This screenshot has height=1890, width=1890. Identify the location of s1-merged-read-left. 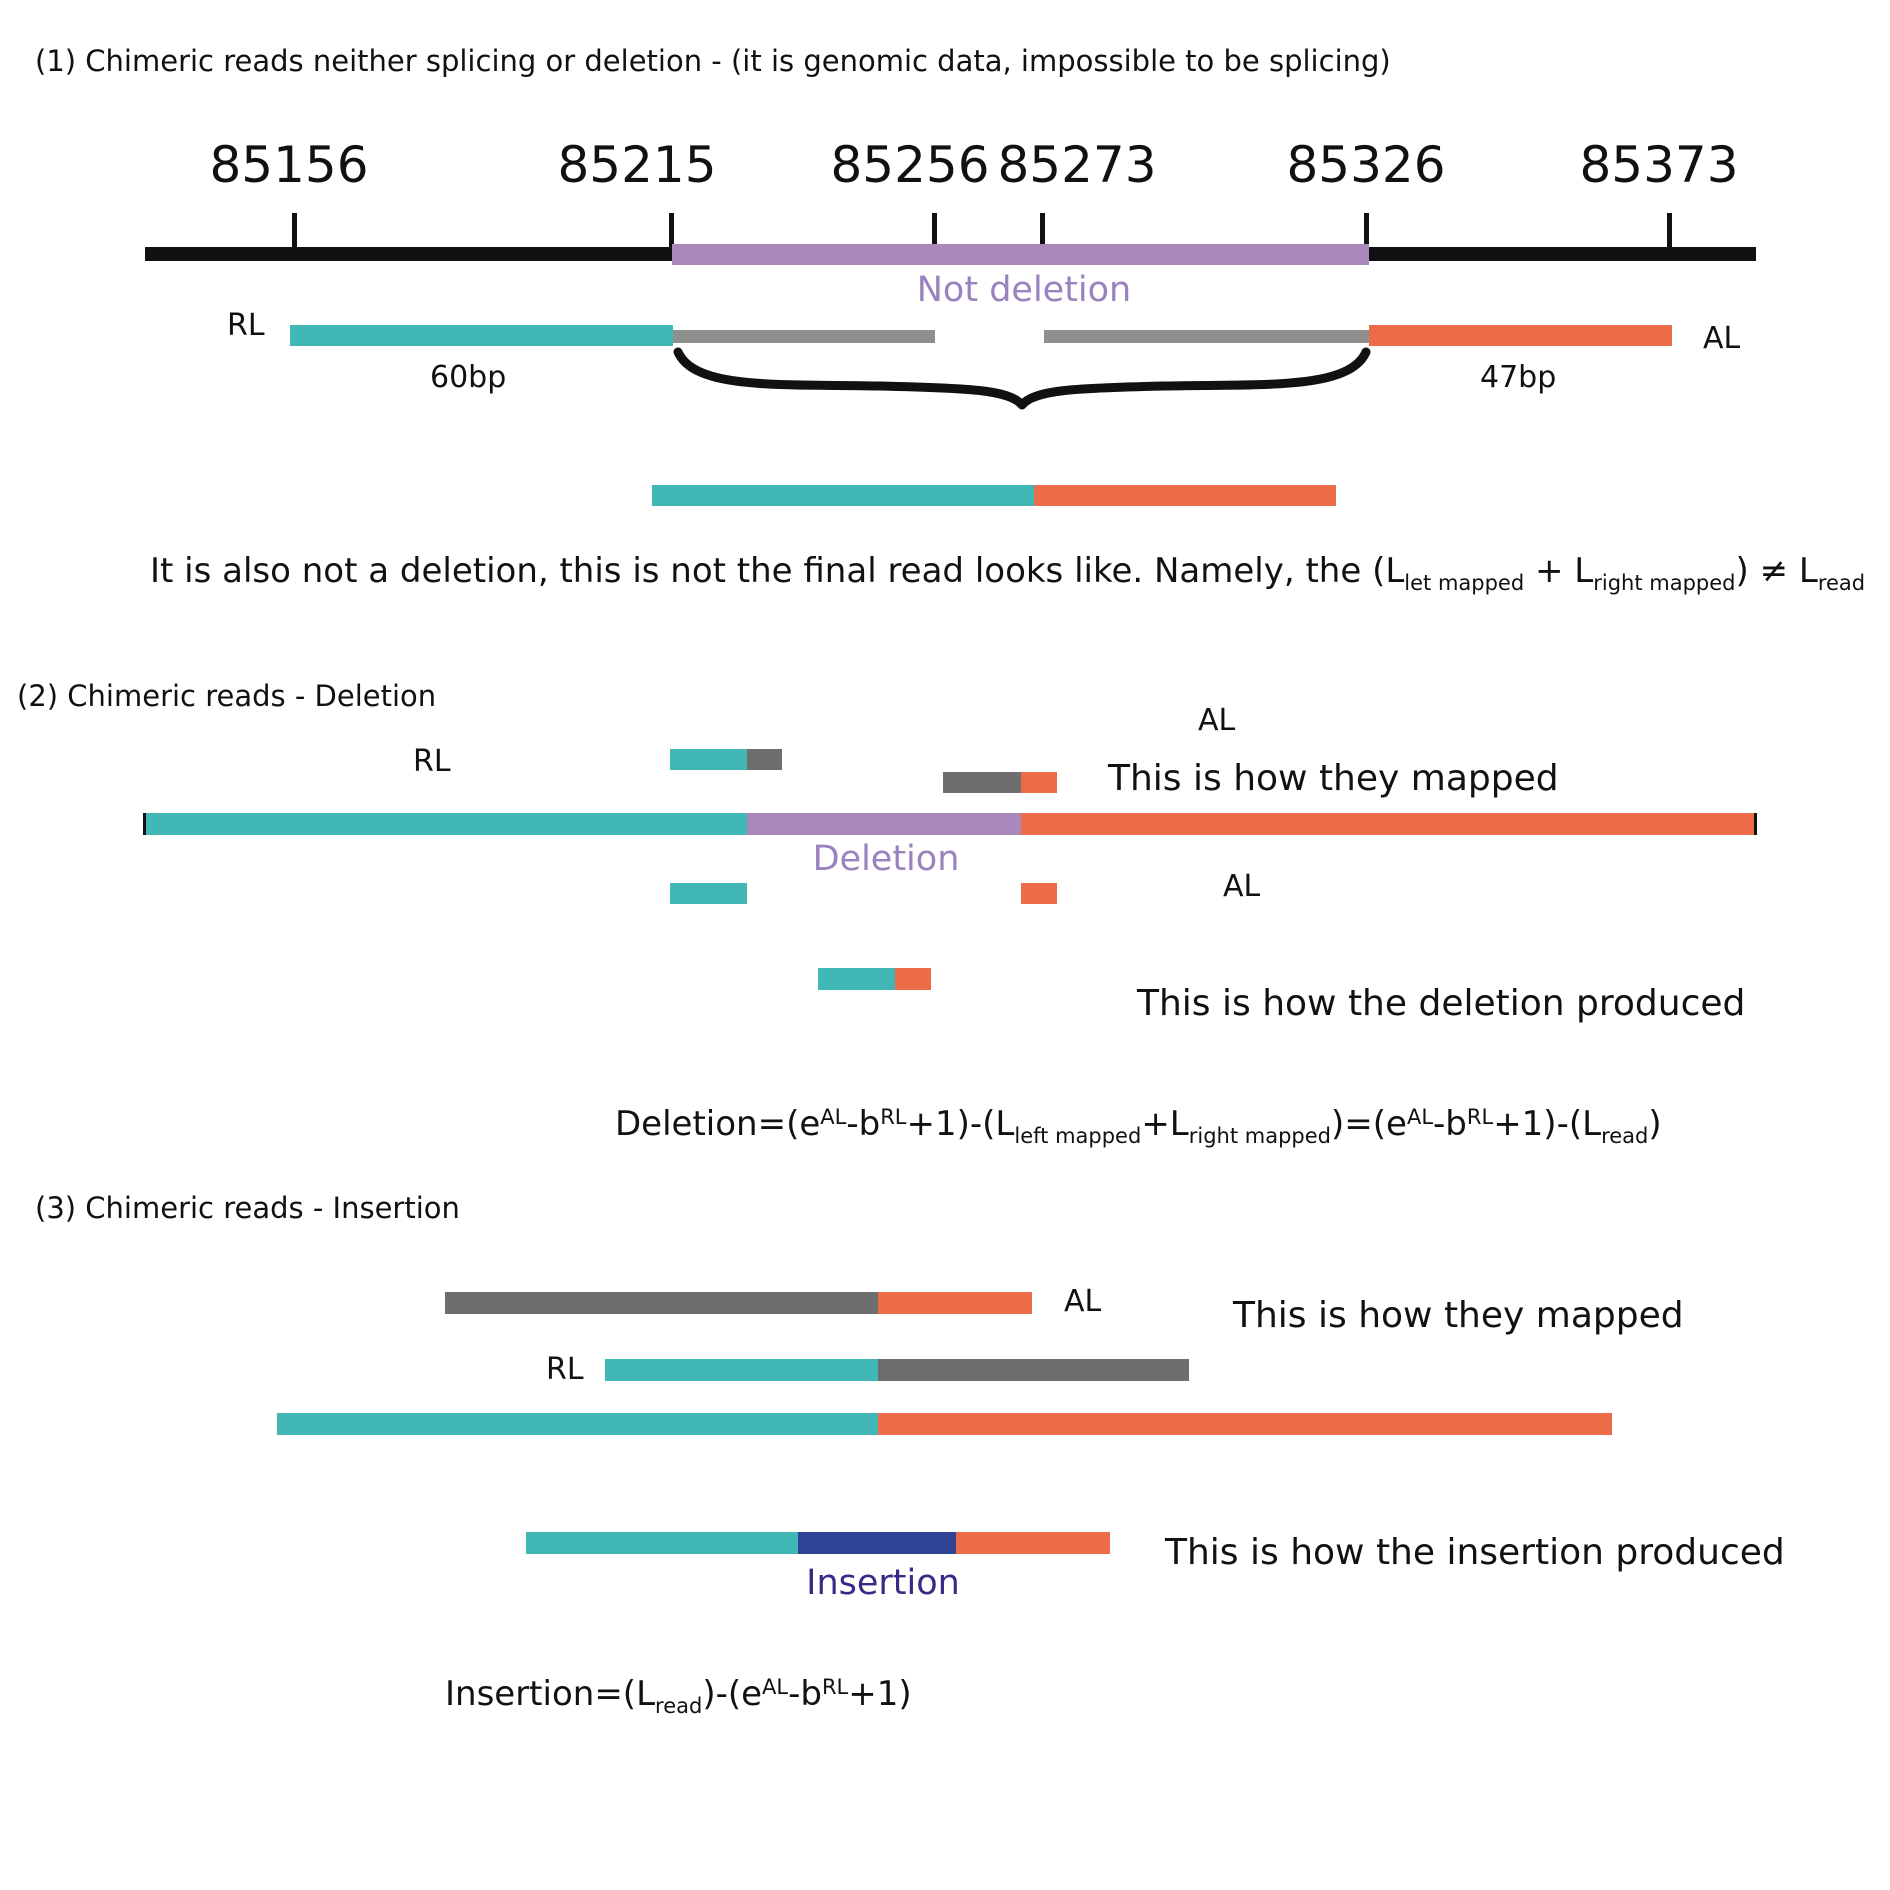
(843, 495).